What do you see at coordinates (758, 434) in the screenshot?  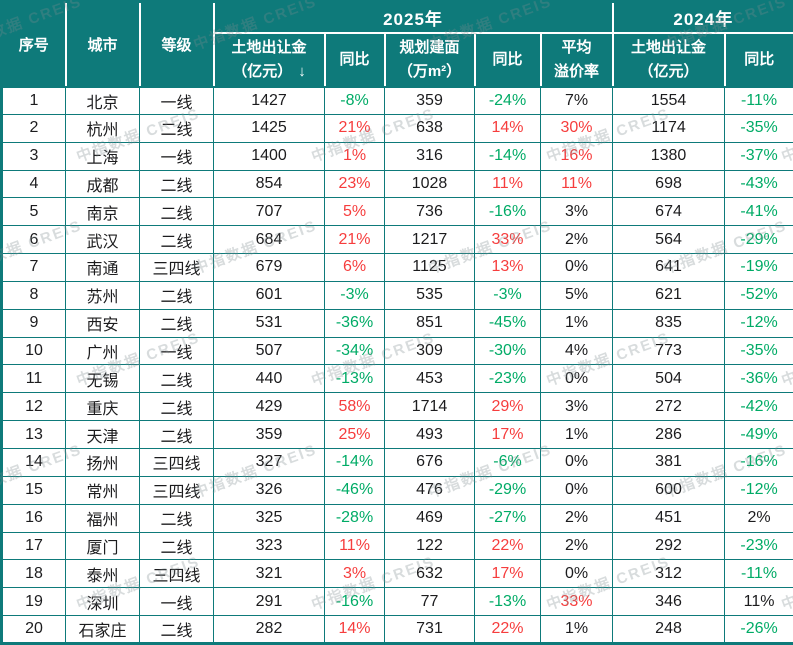 I see `cell-fee-2024-yoy: -49%` at bounding box center [758, 434].